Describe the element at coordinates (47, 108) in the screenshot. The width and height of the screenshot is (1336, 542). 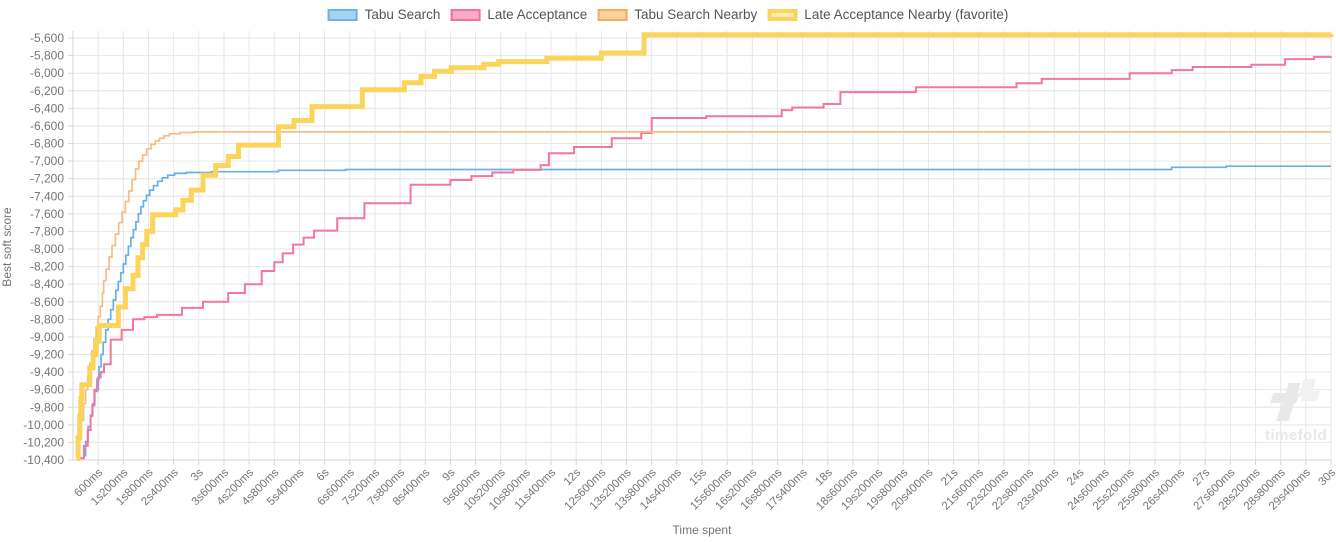
I see `y-tick-label: -6,400` at that location.